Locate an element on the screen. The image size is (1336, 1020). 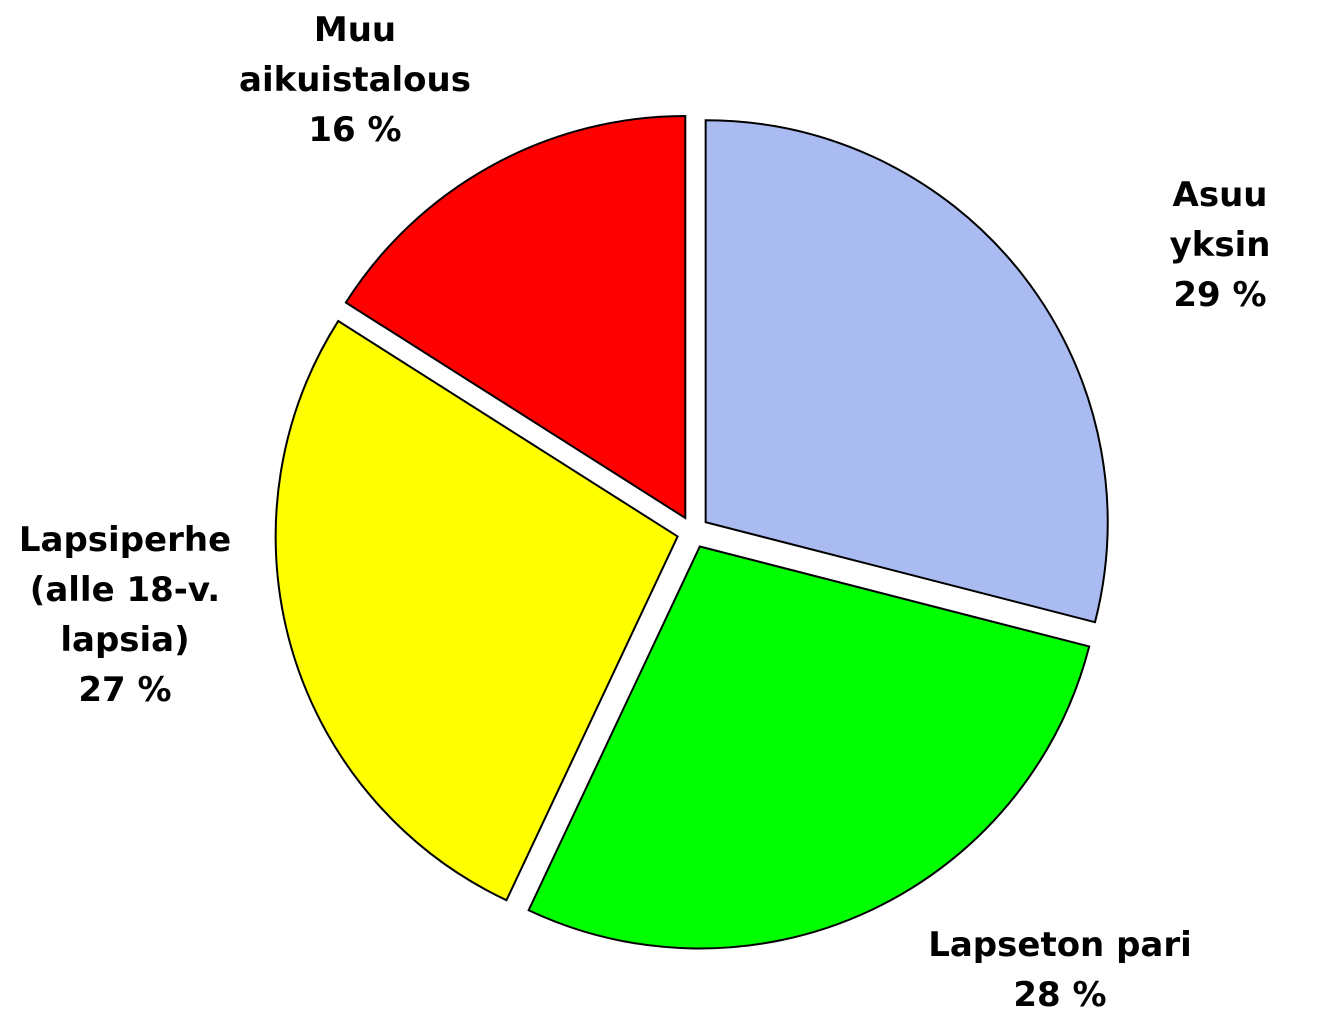
slice-label: Lapseton pari 28 % is located at coordinates (1060, 970).